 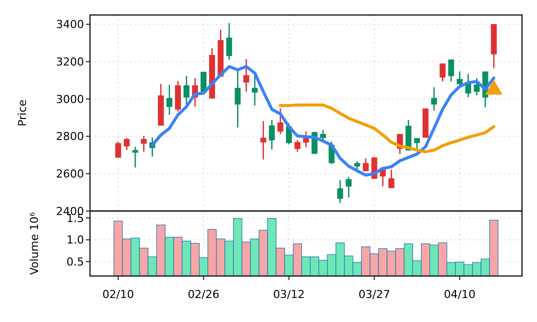 I want to click on y-axis-title: Volume 10⁶, so click(x=34, y=243).